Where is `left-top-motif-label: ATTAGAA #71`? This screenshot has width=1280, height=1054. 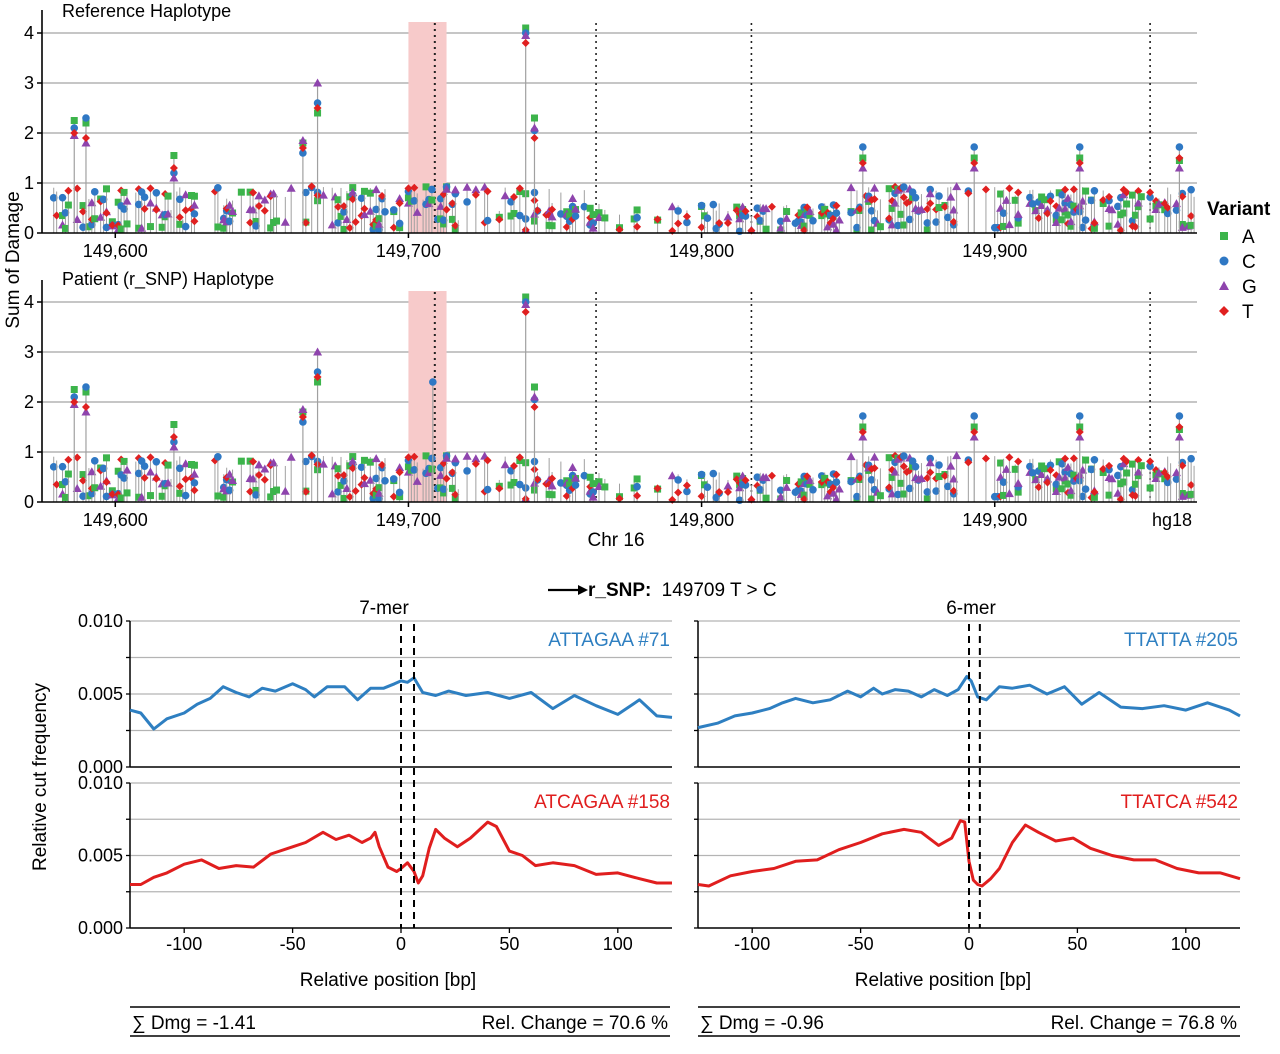
left-top-motif-label: ATTAGAA #71 is located at coordinates (609, 640).